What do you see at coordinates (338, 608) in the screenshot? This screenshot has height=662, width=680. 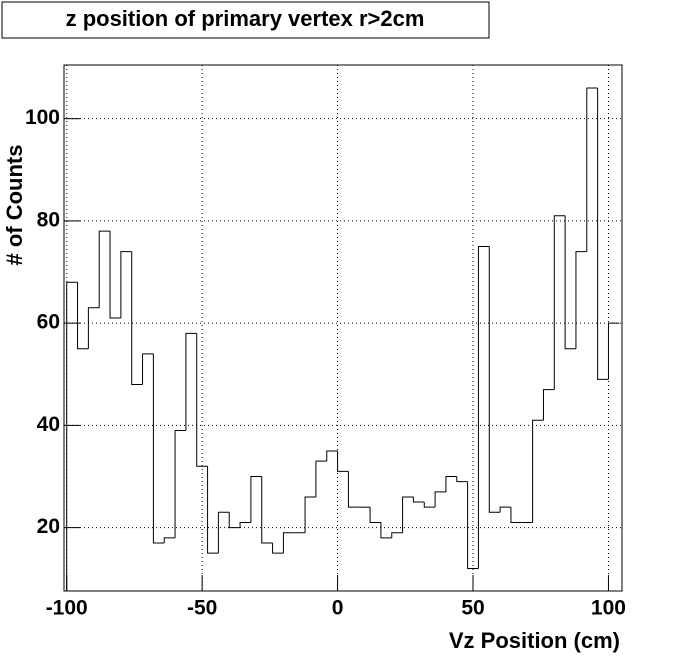 I see `x-tick-label: 0` at bounding box center [338, 608].